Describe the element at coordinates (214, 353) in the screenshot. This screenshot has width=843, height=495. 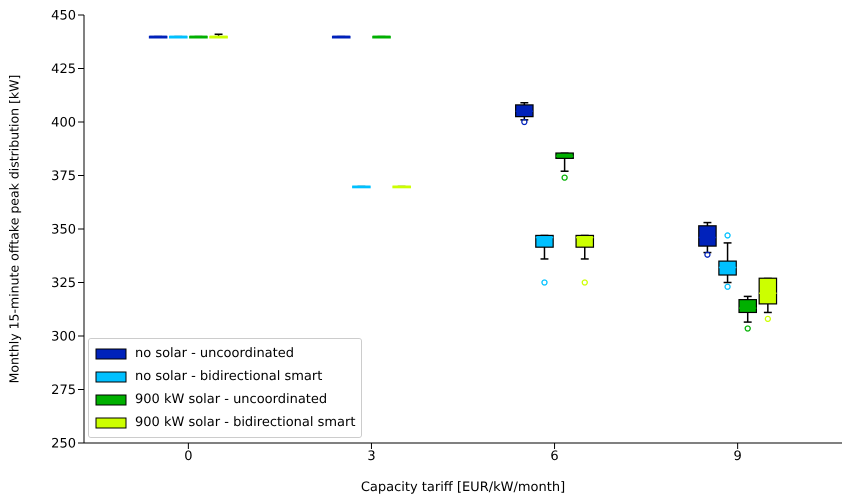
I see `legend-label: no solar - uncoordinated` at that location.